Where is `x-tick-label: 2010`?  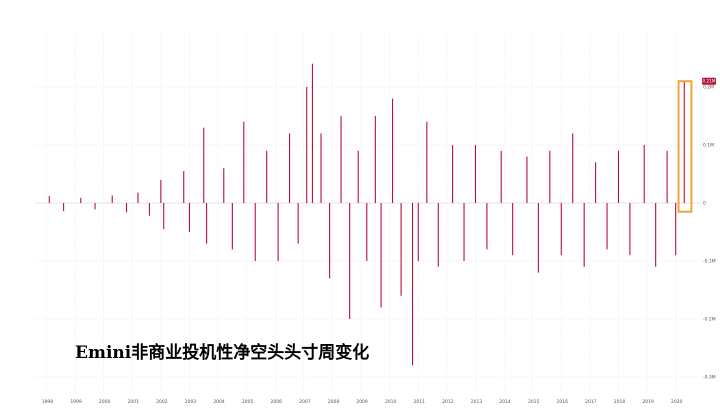 x-tick-label: 2010 is located at coordinates (391, 402).